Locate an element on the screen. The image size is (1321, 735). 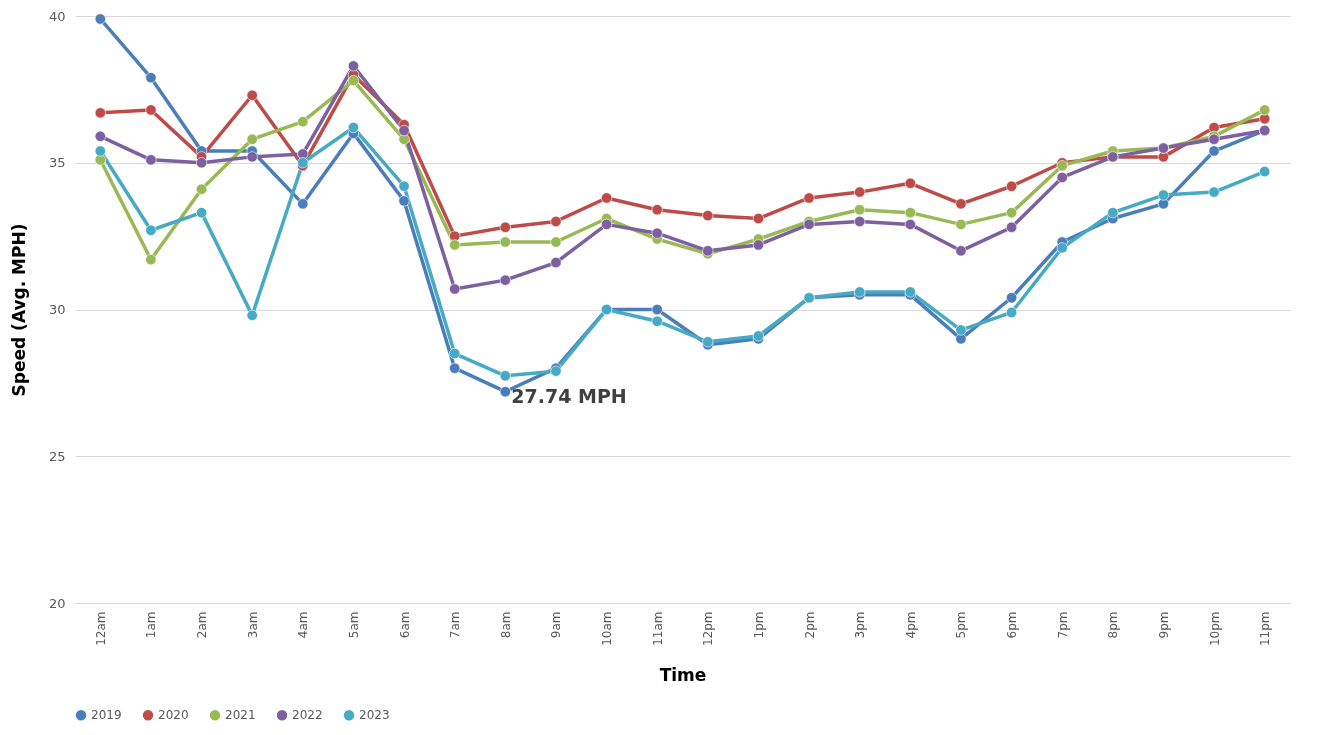
x-tick-label: 10am is located at coordinates (607, 628).